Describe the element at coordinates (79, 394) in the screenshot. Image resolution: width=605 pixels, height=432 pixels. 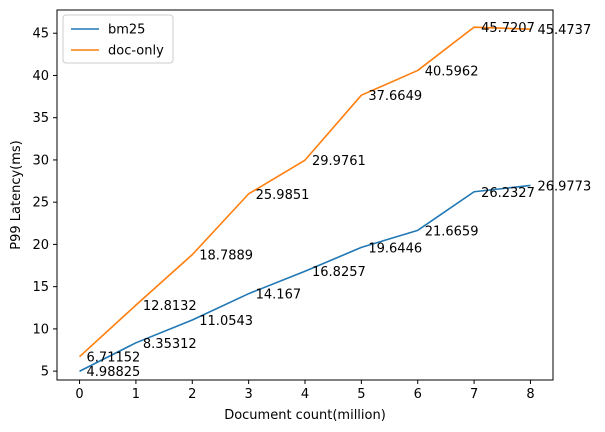
I see `x-tick-label: 0` at that location.